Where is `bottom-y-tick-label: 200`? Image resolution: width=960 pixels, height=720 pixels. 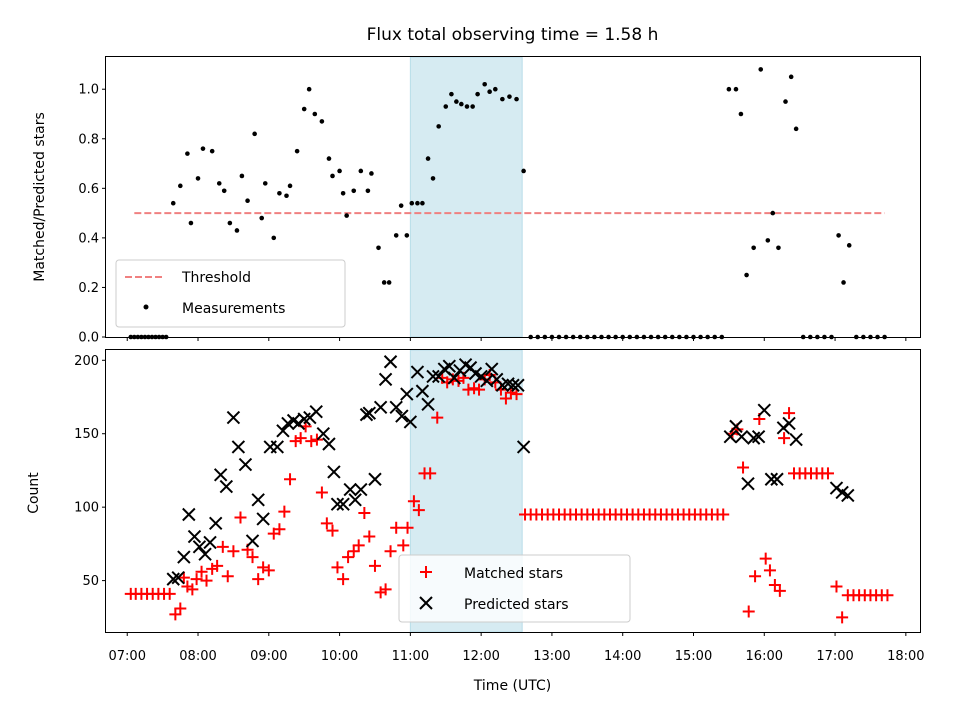 bottom-y-tick-label: 200 is located at coordinates (86, 361).